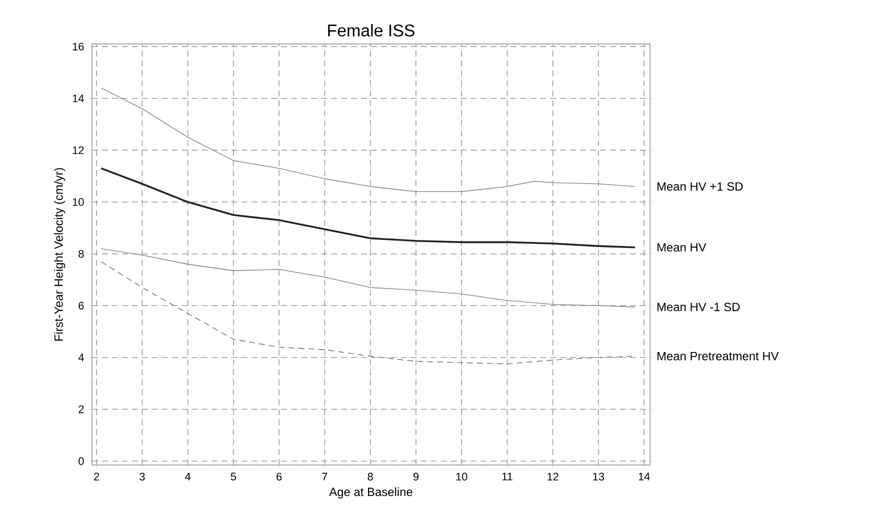 The width and height of the screenshot is (879, 524). What do you see at coordinates (718, 356) in the screenshot?
I see `series-label: Mean Pretreatment HV` at bounding box center [718, 356].